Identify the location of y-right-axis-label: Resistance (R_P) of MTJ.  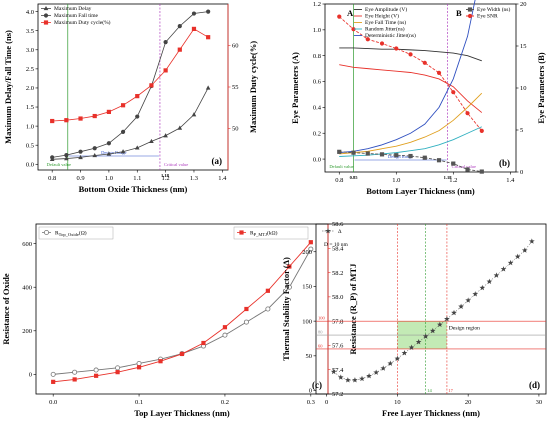
(353, 309).